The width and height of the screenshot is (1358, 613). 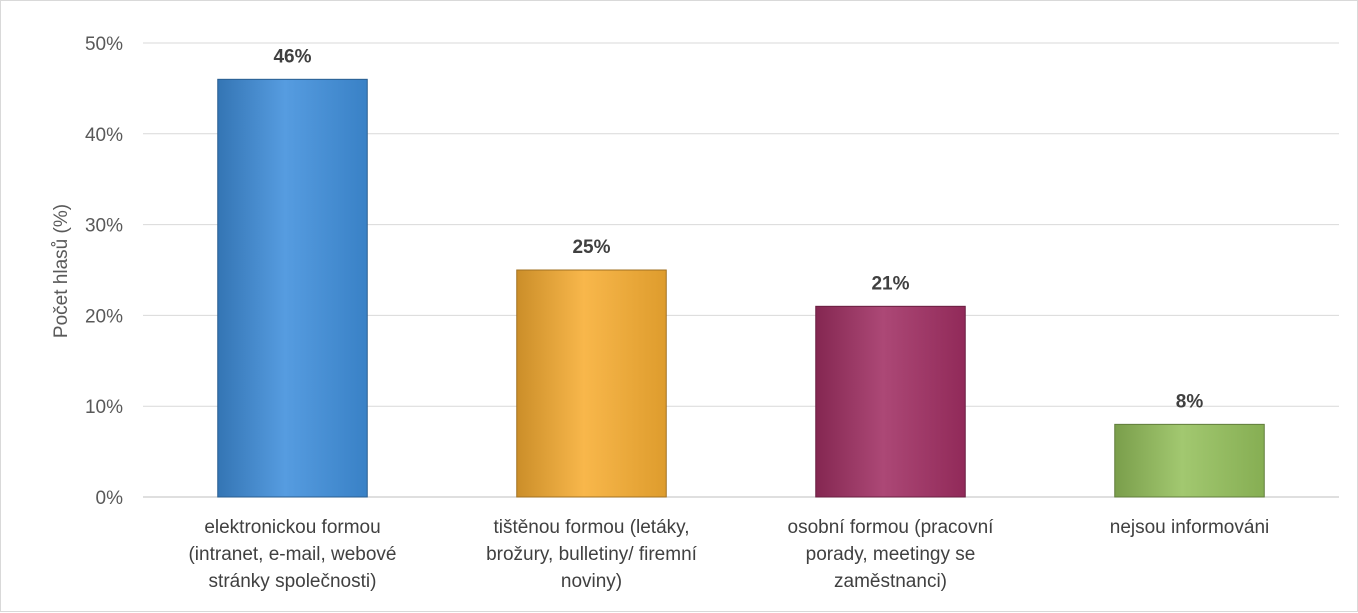 What do you see at coordinates (104, 44) in the screenshot?
I see `y-tick-label: 50%` at bounding box center [104, 44].